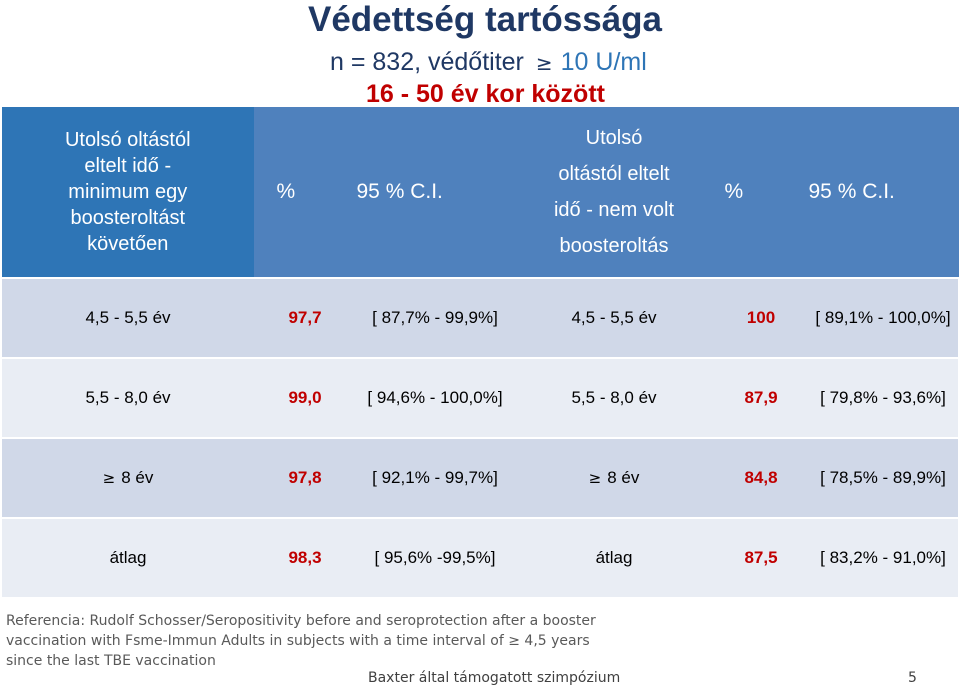 This screenshot has height=689, width=960. I want to click on percent-a: 98,3, so click(305, 557).